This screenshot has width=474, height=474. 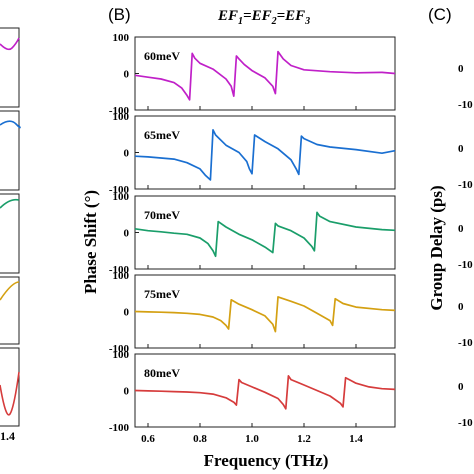 I want to click on header-condition: EF1=EF2=EF3, so click(x=263, y=17).